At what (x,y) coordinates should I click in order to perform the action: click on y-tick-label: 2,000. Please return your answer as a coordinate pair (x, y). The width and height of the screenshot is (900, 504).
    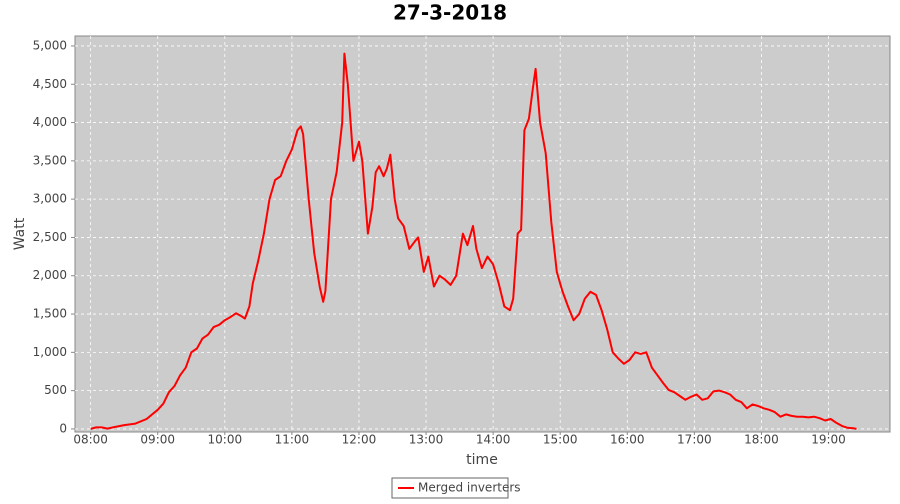
    Looking at the image, I should click on (50, 275).